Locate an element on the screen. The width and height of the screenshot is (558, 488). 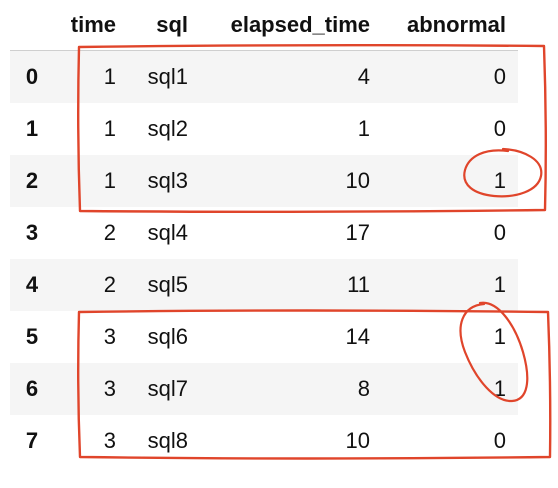
table-row: 2 1 sql3 10 1 is located at coordinates (264, 181).